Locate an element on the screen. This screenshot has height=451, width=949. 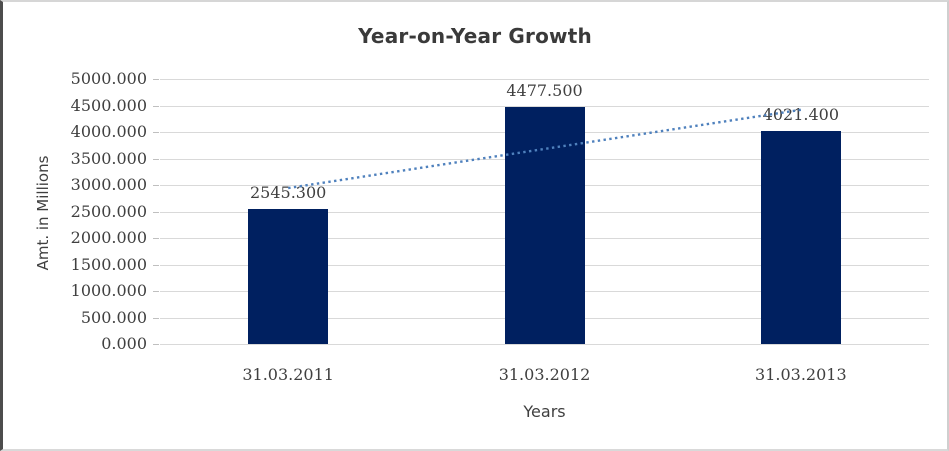
y-tick-label: 5000.000 is located at coordinates (108, 78).